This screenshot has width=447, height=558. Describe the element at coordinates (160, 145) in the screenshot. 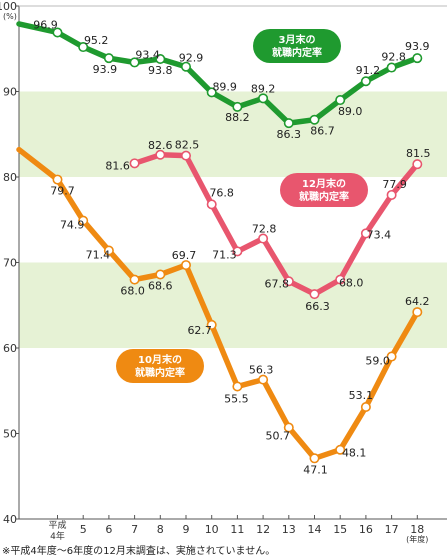

I see `data-label: 82.6` at that location.